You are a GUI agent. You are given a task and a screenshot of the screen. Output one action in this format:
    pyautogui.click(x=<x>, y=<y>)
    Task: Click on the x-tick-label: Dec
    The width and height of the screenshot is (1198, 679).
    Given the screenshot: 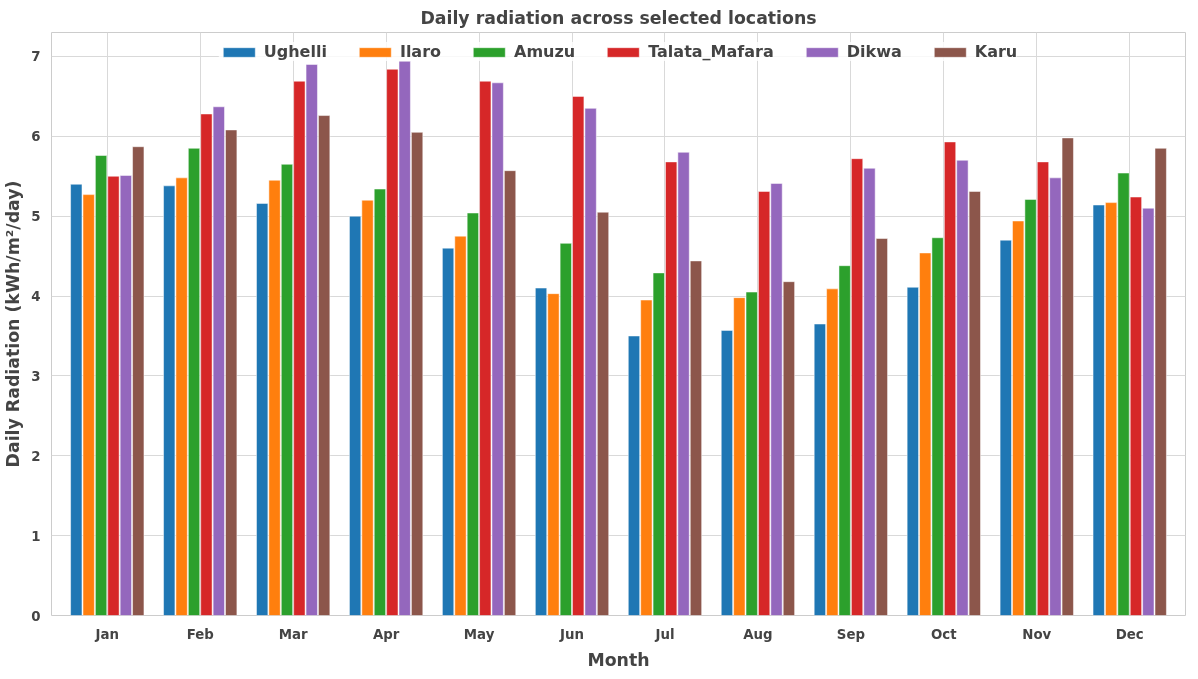 What is the action you would take?
    pyautogui.click(x=1129, y=634)
    